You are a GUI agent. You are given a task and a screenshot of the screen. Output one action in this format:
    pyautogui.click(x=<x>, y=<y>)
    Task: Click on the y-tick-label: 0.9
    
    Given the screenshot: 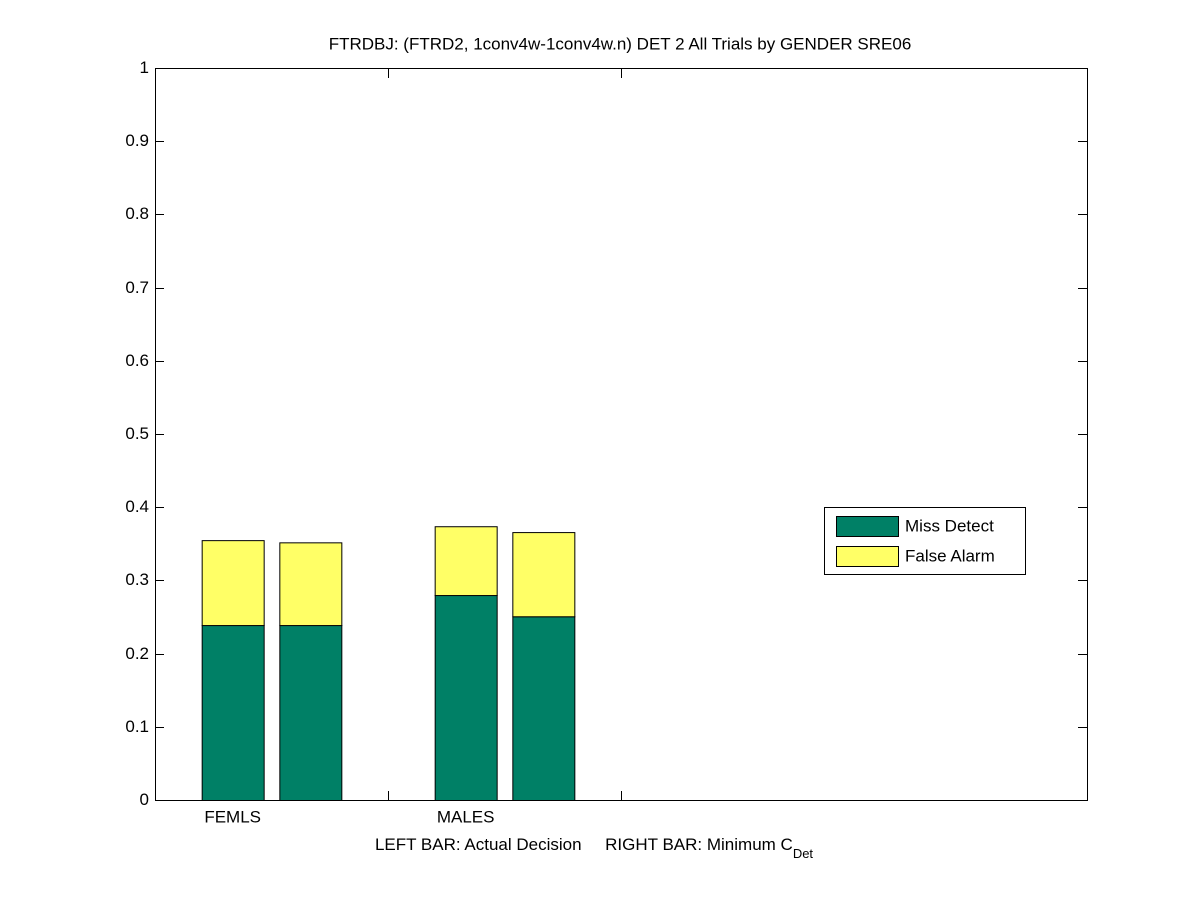 What is the action you would take?
    pyautogui.click(x=137, y=140)
    